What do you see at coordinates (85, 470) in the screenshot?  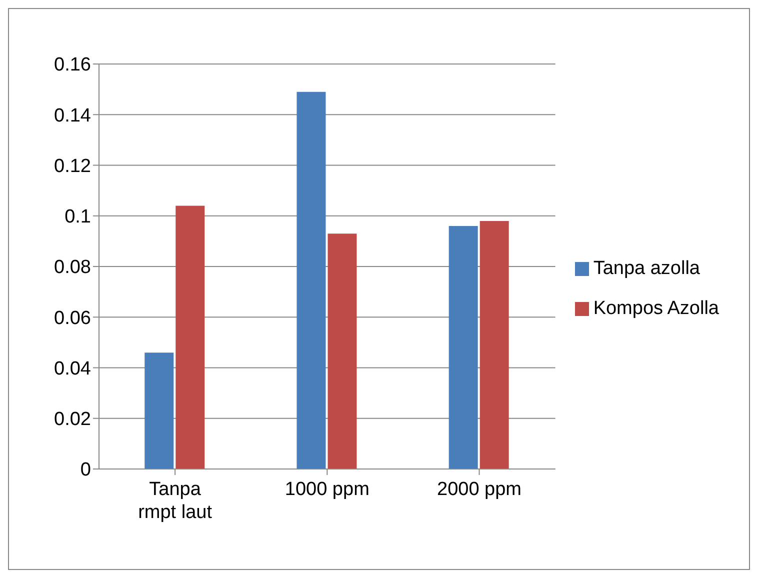 I see `y-tick-label: 0` at bounding box center [85, 470].